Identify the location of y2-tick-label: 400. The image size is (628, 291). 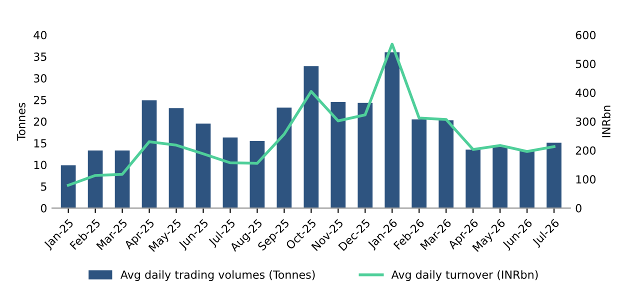
(586, 93).